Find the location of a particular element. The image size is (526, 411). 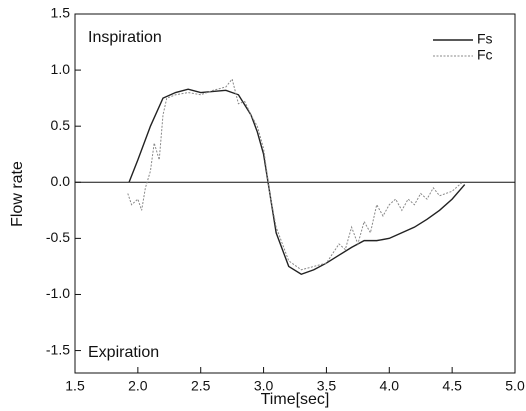

y-tick-label: 0.0 is located at coordinates (61, 181).